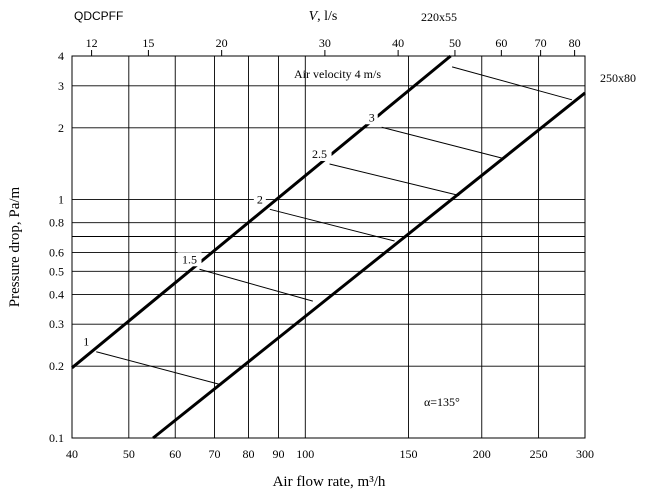 Image resolution: width=645 pixels, height=495 pixels. What do you see at coordinates (56, 223) in the screenshot?
I see `y-tick-label: 0.8` at bounding box center [56, 223].